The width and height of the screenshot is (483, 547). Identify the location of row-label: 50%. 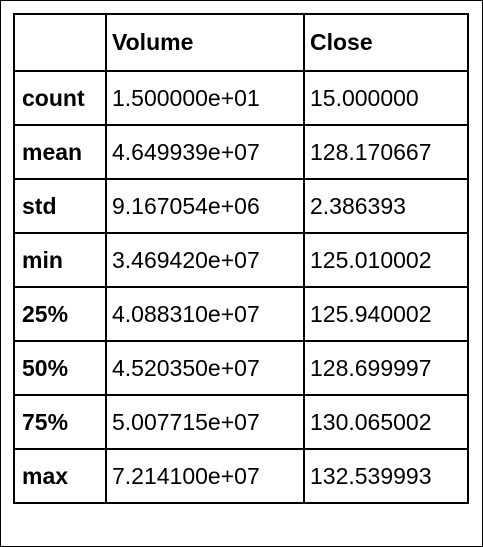
(60, 368).